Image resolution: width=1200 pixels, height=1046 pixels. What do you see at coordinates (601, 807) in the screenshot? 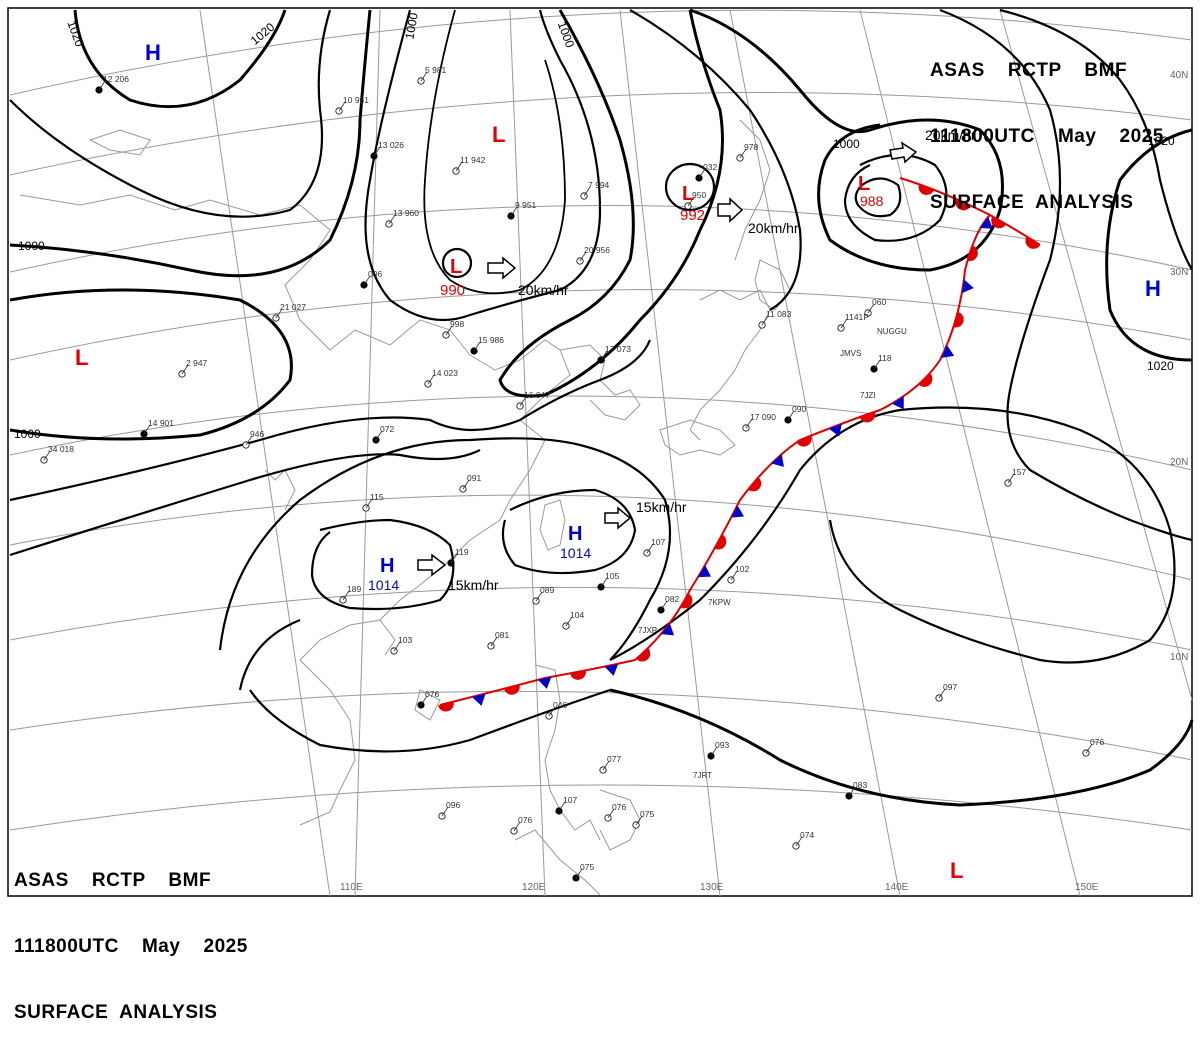
I see `lat-10n-line` at bounding box center [601, 807].